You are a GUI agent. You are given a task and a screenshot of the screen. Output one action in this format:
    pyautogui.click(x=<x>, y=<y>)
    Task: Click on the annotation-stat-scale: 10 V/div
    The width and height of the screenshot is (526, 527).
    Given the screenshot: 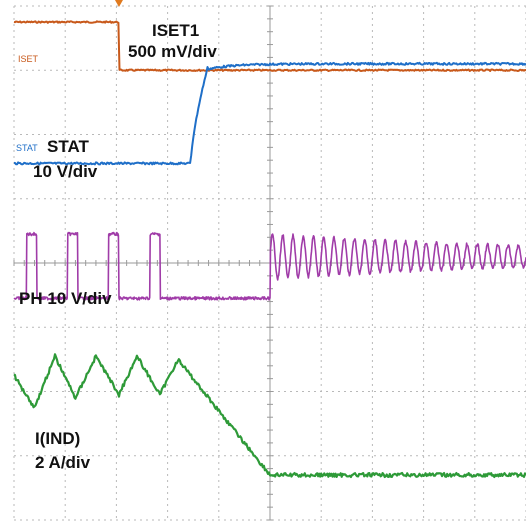 What is the action you would take?
    pyautogui.click(x=65, y=171)
    